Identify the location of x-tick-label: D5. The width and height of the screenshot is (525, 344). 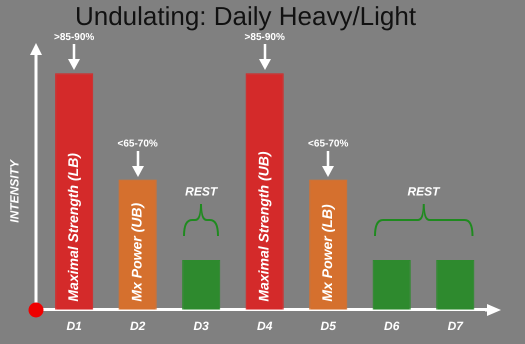
(328, 326).